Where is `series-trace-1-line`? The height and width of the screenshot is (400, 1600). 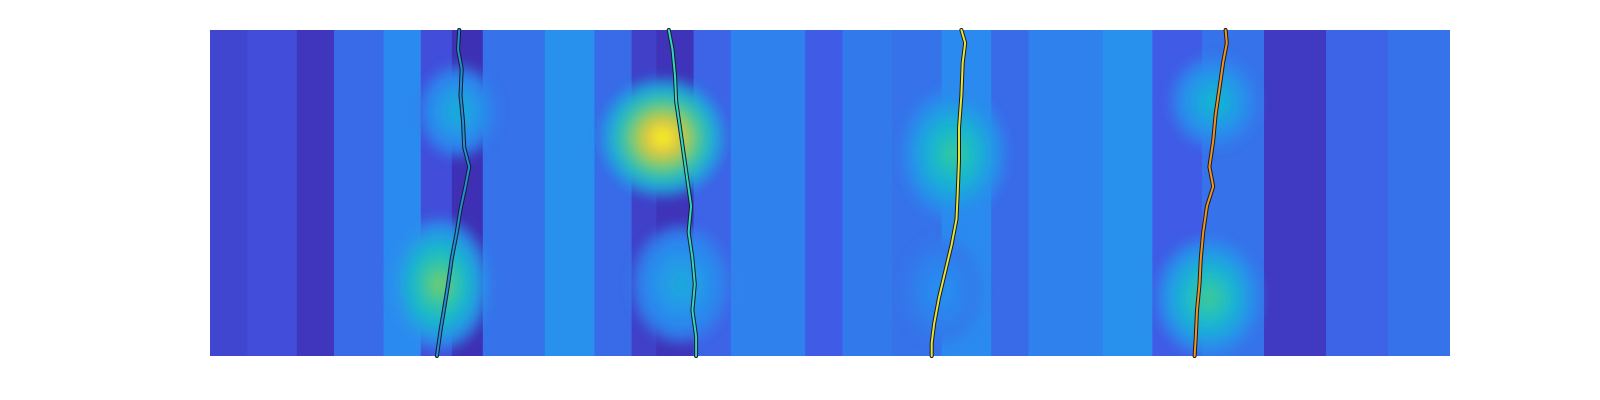
series-trace-1-line is located at coordinates (453, 193).